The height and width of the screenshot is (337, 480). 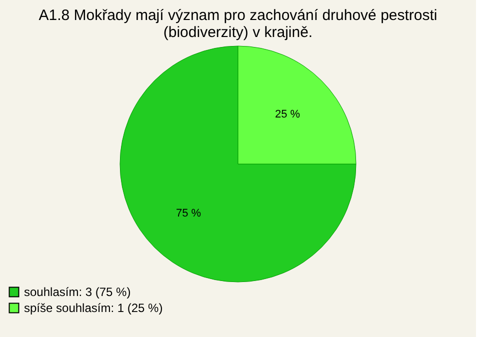 I want to click on data-label: 75 %, so click(x=189, y=213).